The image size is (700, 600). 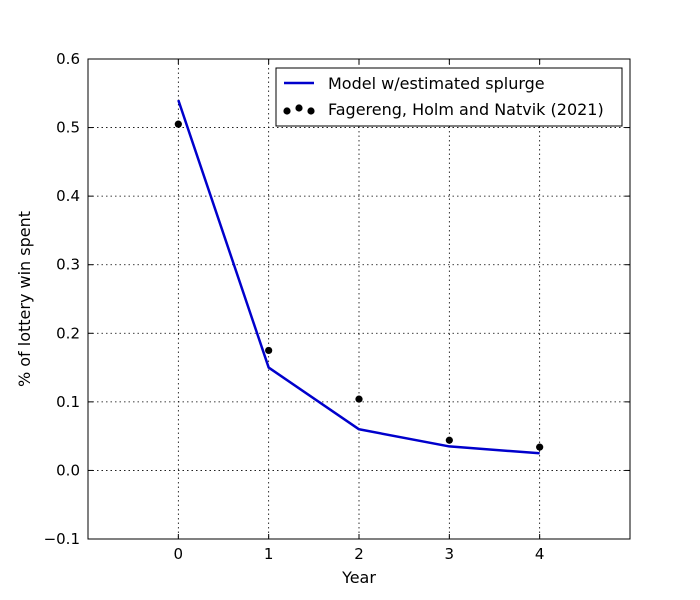 What do you see at coordinates (358, 577) in the screenshot?
I see `x-axis-label: Year` at bounding box center [358, 577].